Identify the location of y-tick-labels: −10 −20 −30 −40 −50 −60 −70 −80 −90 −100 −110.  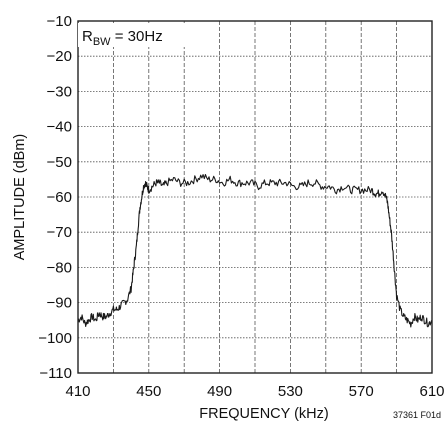
(55, 197).